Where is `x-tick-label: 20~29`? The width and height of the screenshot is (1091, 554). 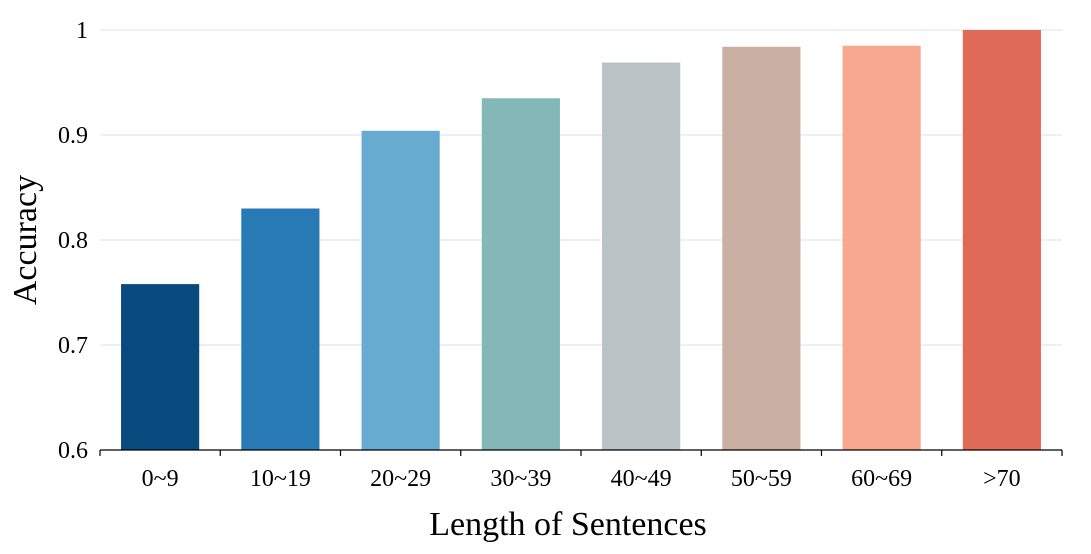
x-tick-label: 20~29 is located at coordinates (400, 479).